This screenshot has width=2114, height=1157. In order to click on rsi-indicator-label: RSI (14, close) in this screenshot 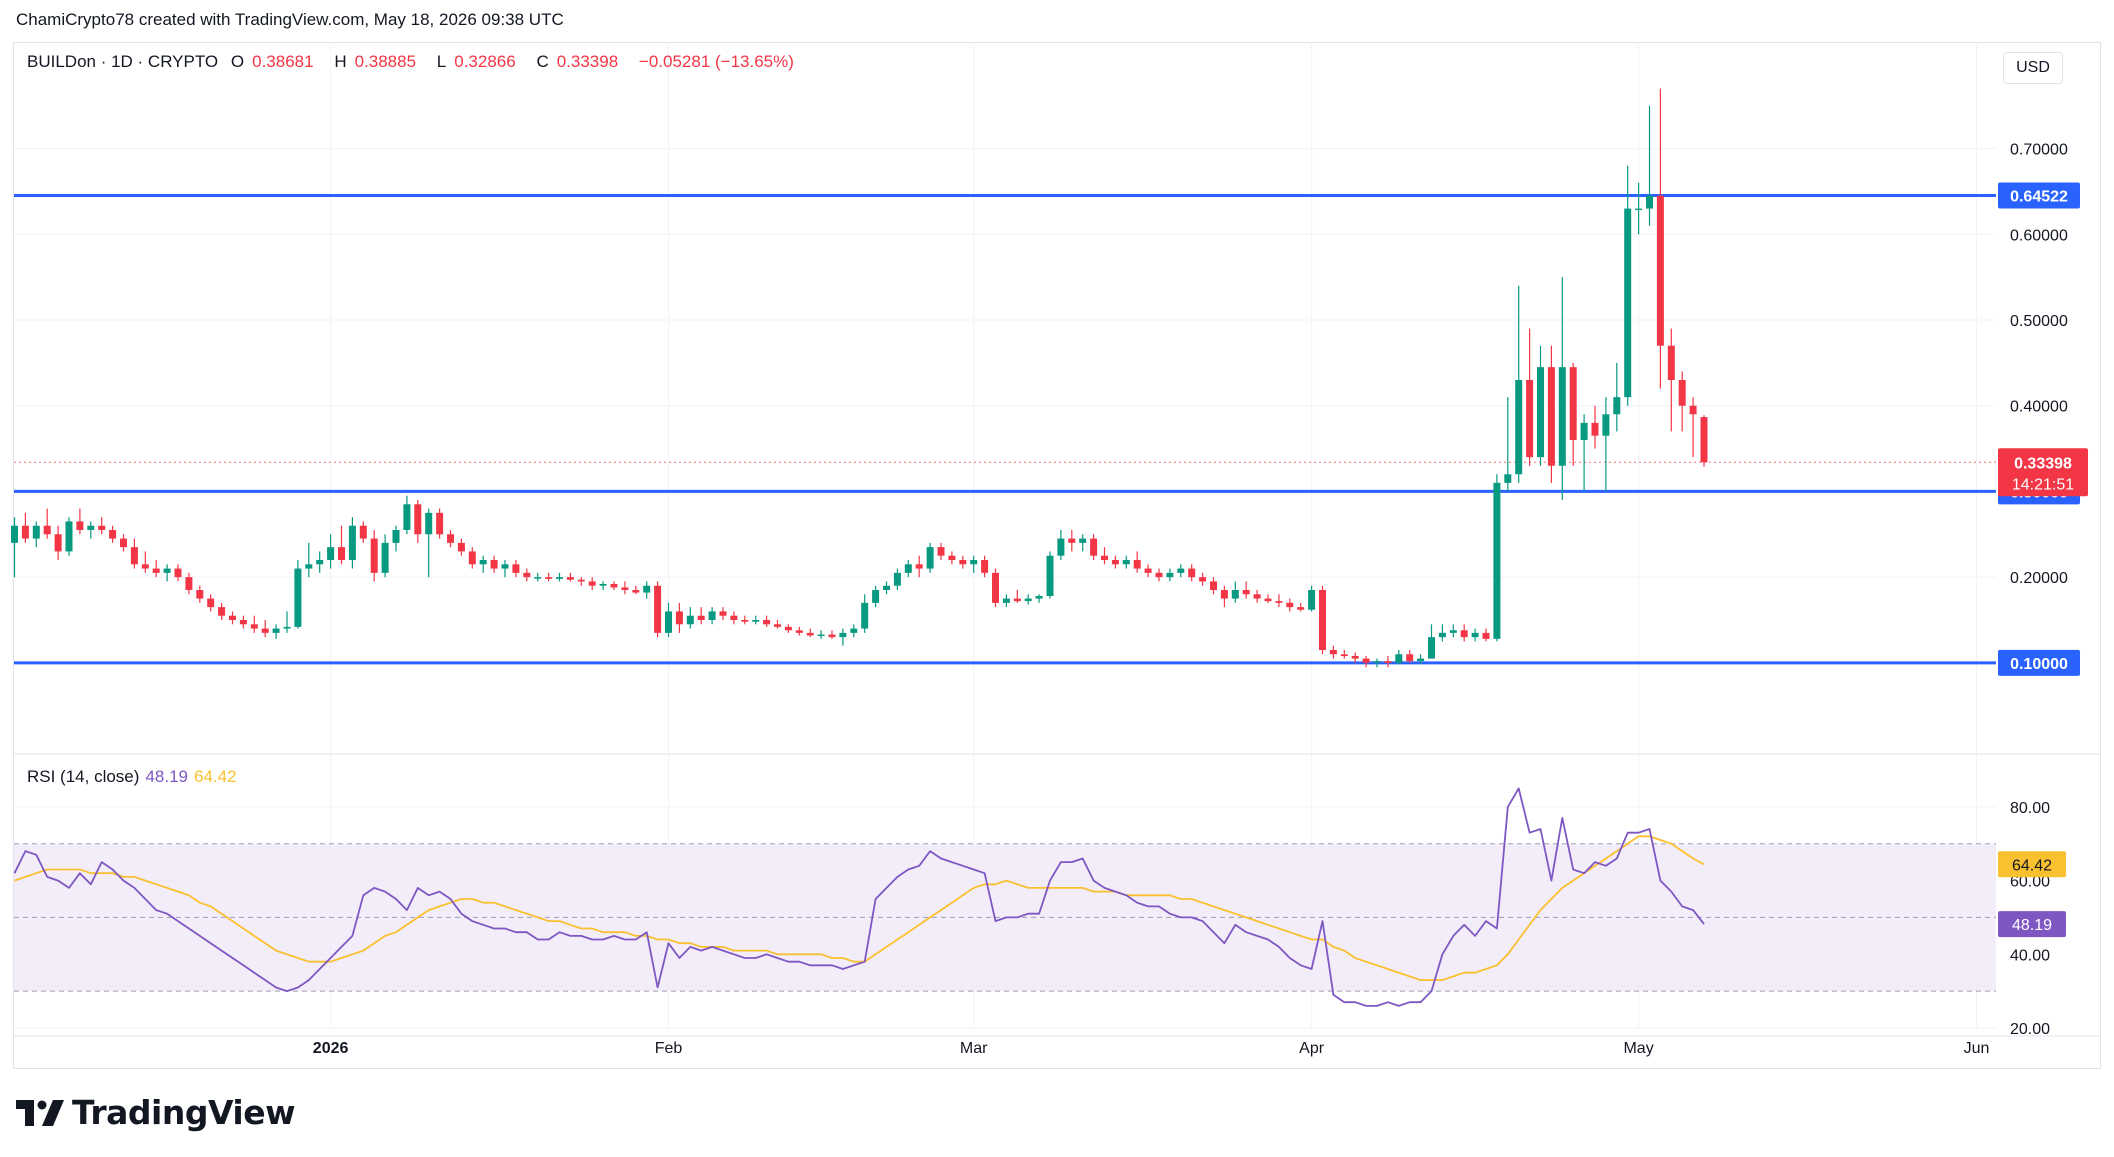, I will do `click(83, 776)`.